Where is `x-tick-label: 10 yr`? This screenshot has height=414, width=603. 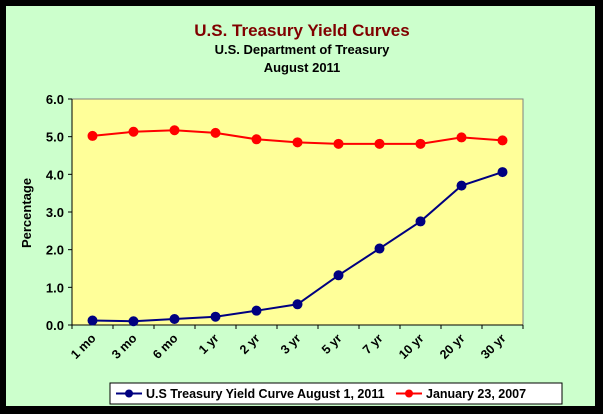 x-tick-label: 10 yr is located at coordinates (411, 346).